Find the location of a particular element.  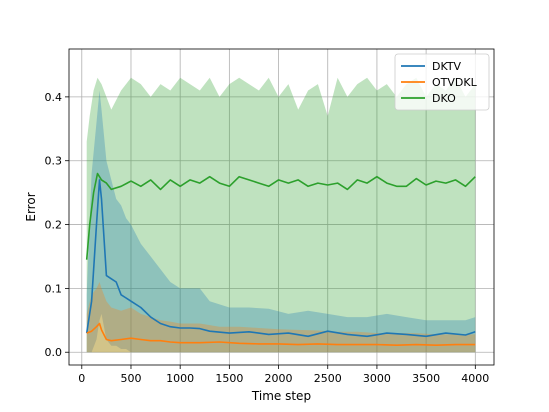

y-tick-label: 0.0 is located at coordinates (54, 352).